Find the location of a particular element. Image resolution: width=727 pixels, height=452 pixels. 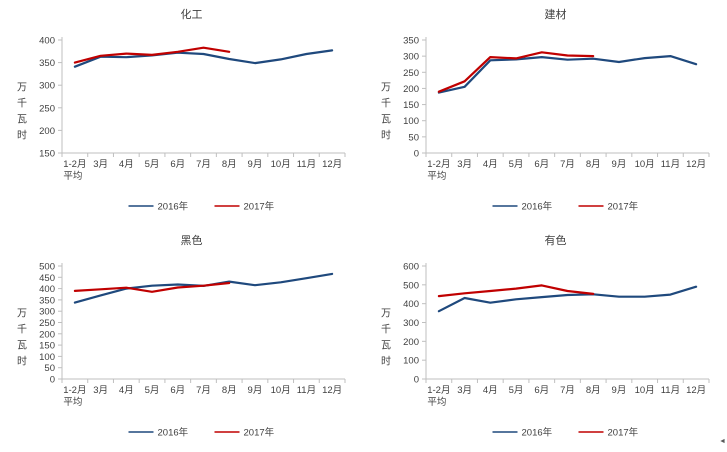

y-tick-label: 50 is located at coordinates (413, 137).